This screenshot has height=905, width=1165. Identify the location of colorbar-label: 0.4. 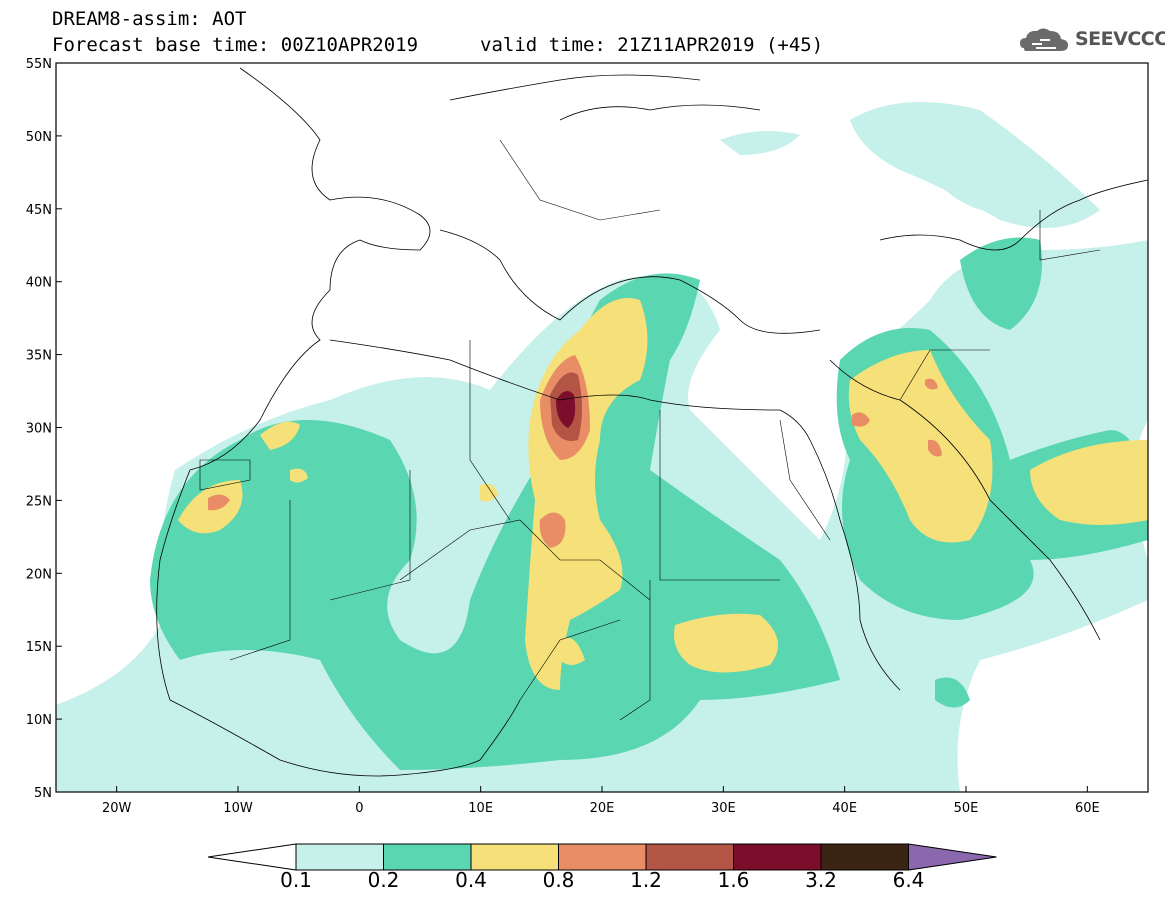
(471, 880).